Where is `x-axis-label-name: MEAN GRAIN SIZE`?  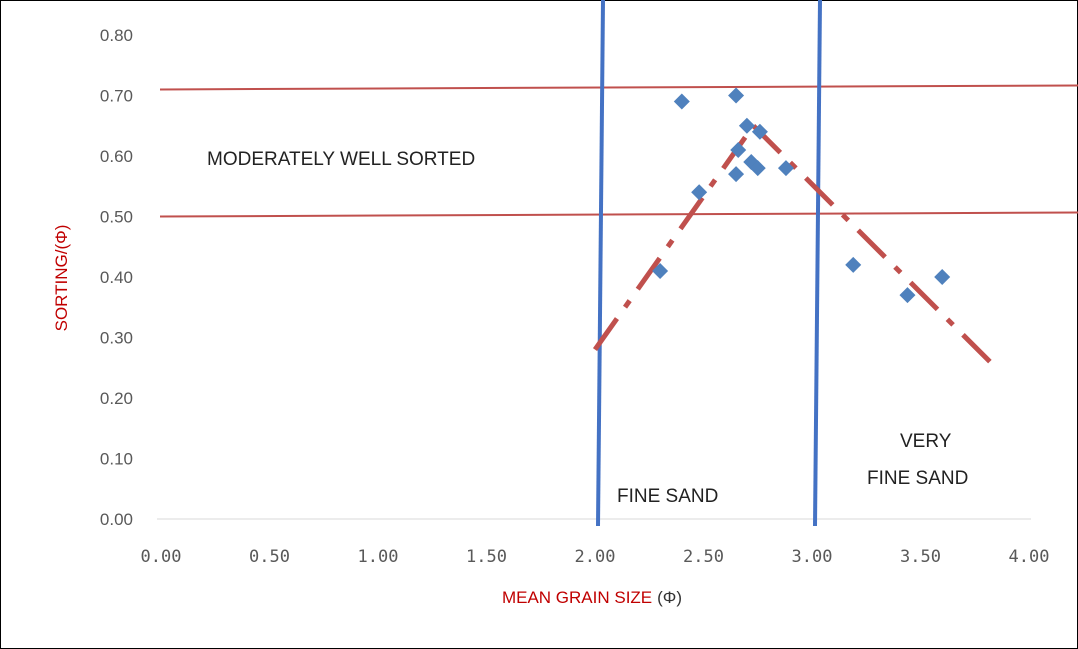 x-axis-label-name: MEAN GRAIN SIZE is located at coordinates (577, 597).